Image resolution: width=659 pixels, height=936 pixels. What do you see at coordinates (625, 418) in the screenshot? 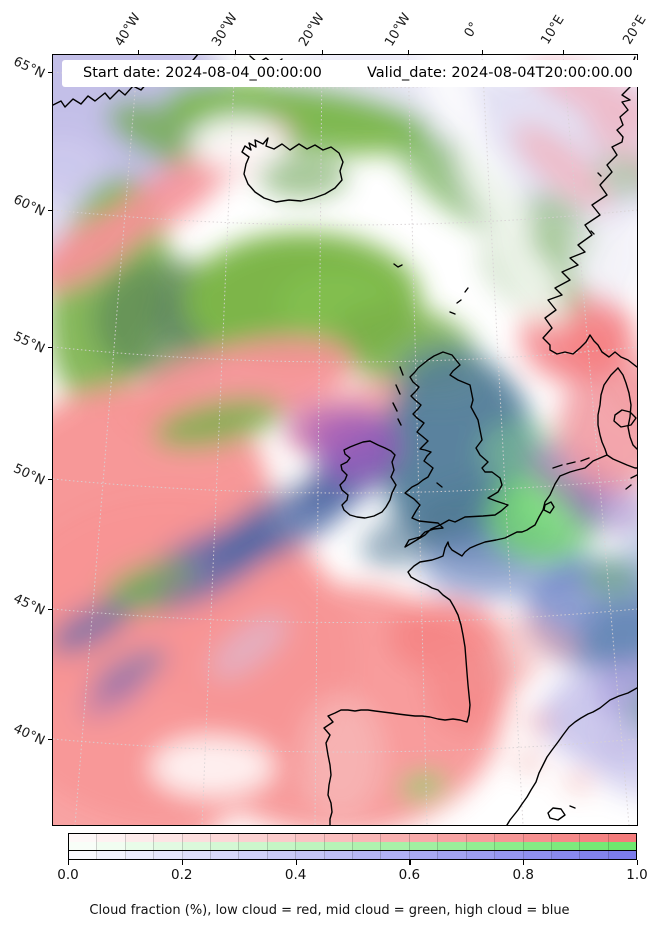
I see `limfjord` at bounding box center [625, 418].